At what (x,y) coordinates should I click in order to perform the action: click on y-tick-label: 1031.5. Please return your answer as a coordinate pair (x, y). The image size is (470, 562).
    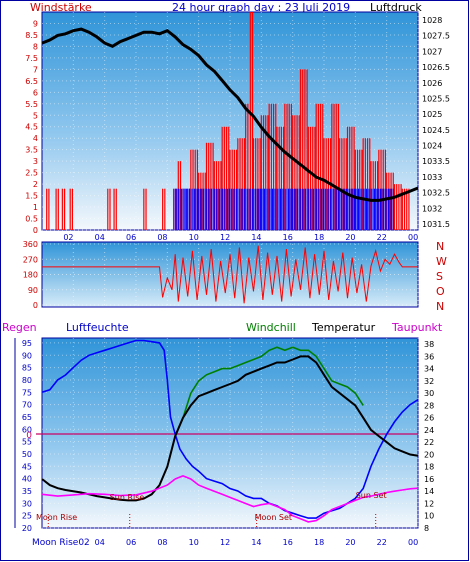
    Looking at the image, I should click on (436, 224).